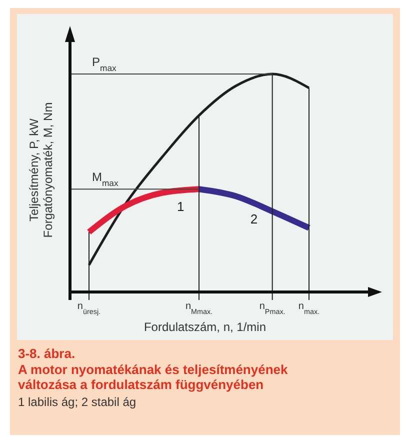  What do you see at coordinates (272, 308) in the screenshot?
I see `x-tick-label: n$_{Pmax.}$` at bounding box center [272, 308].